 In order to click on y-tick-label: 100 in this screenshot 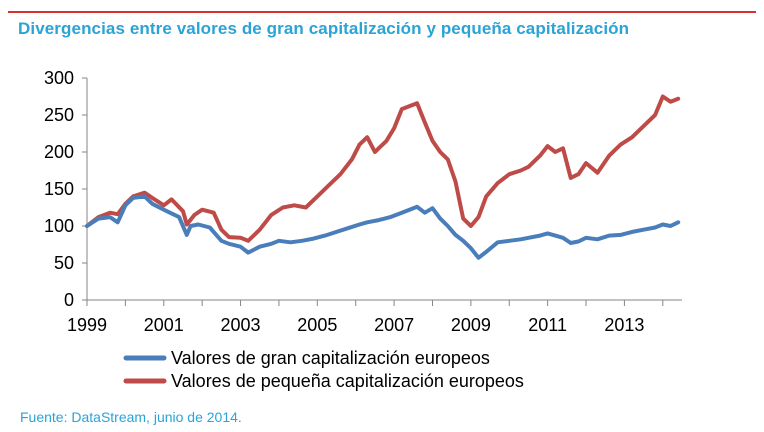, I will do `click(59, 226)`.